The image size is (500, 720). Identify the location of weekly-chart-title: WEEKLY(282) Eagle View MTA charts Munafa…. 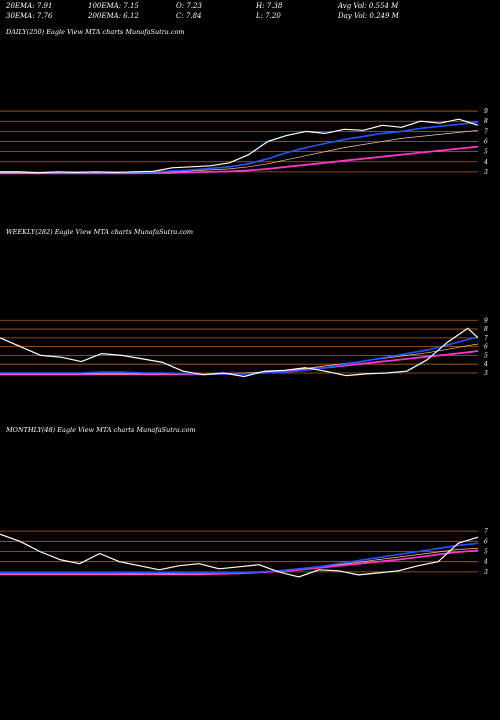
(100, 232).